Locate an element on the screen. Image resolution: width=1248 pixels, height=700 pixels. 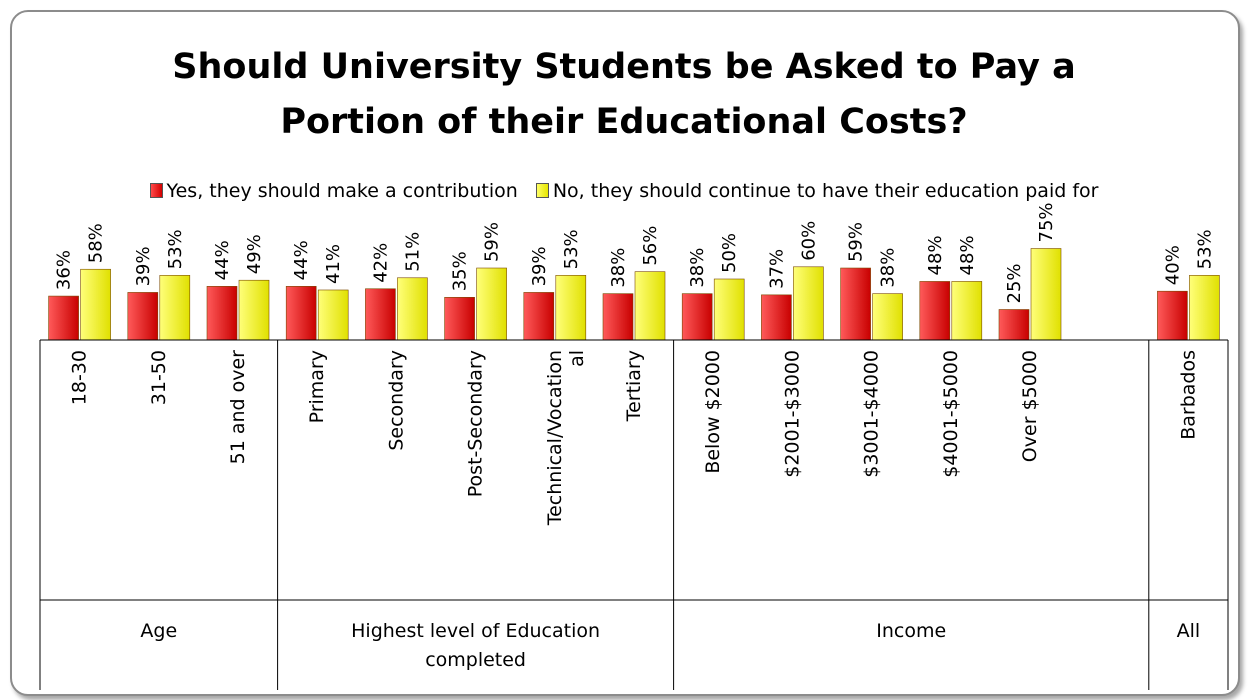
legend-swatch-no is located at coordinates (542, 190).